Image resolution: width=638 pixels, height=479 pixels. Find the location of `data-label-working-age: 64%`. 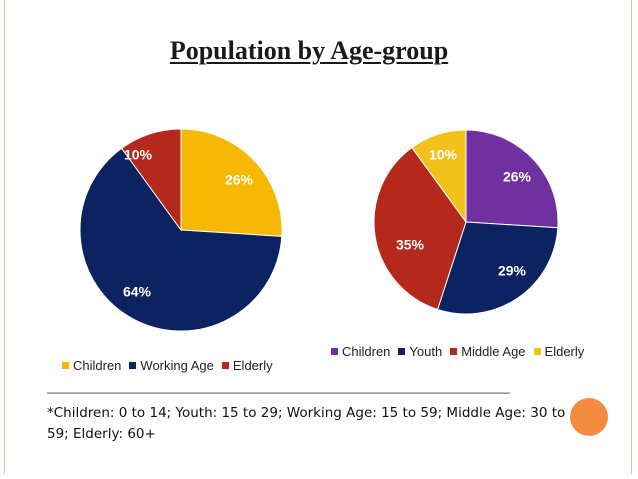

data-label-working-age: 64% is located at coordinates (137, 292).